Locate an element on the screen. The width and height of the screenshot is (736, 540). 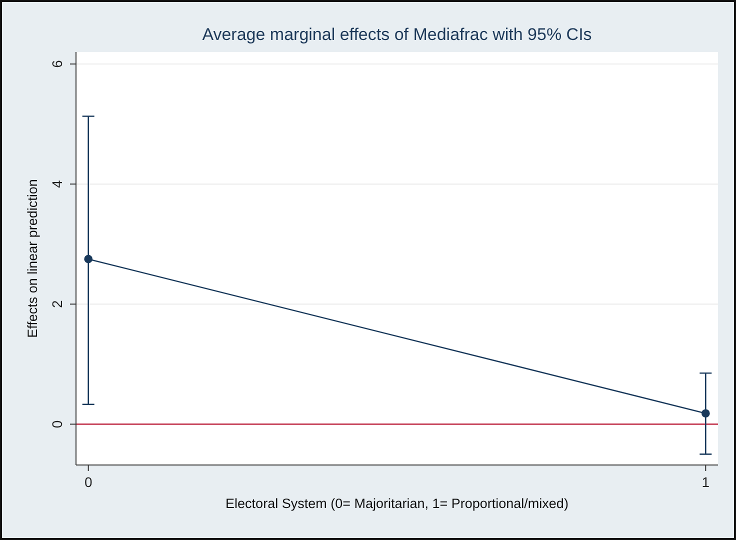
y-tick-label: 6 is located at coordinates (57, 64).